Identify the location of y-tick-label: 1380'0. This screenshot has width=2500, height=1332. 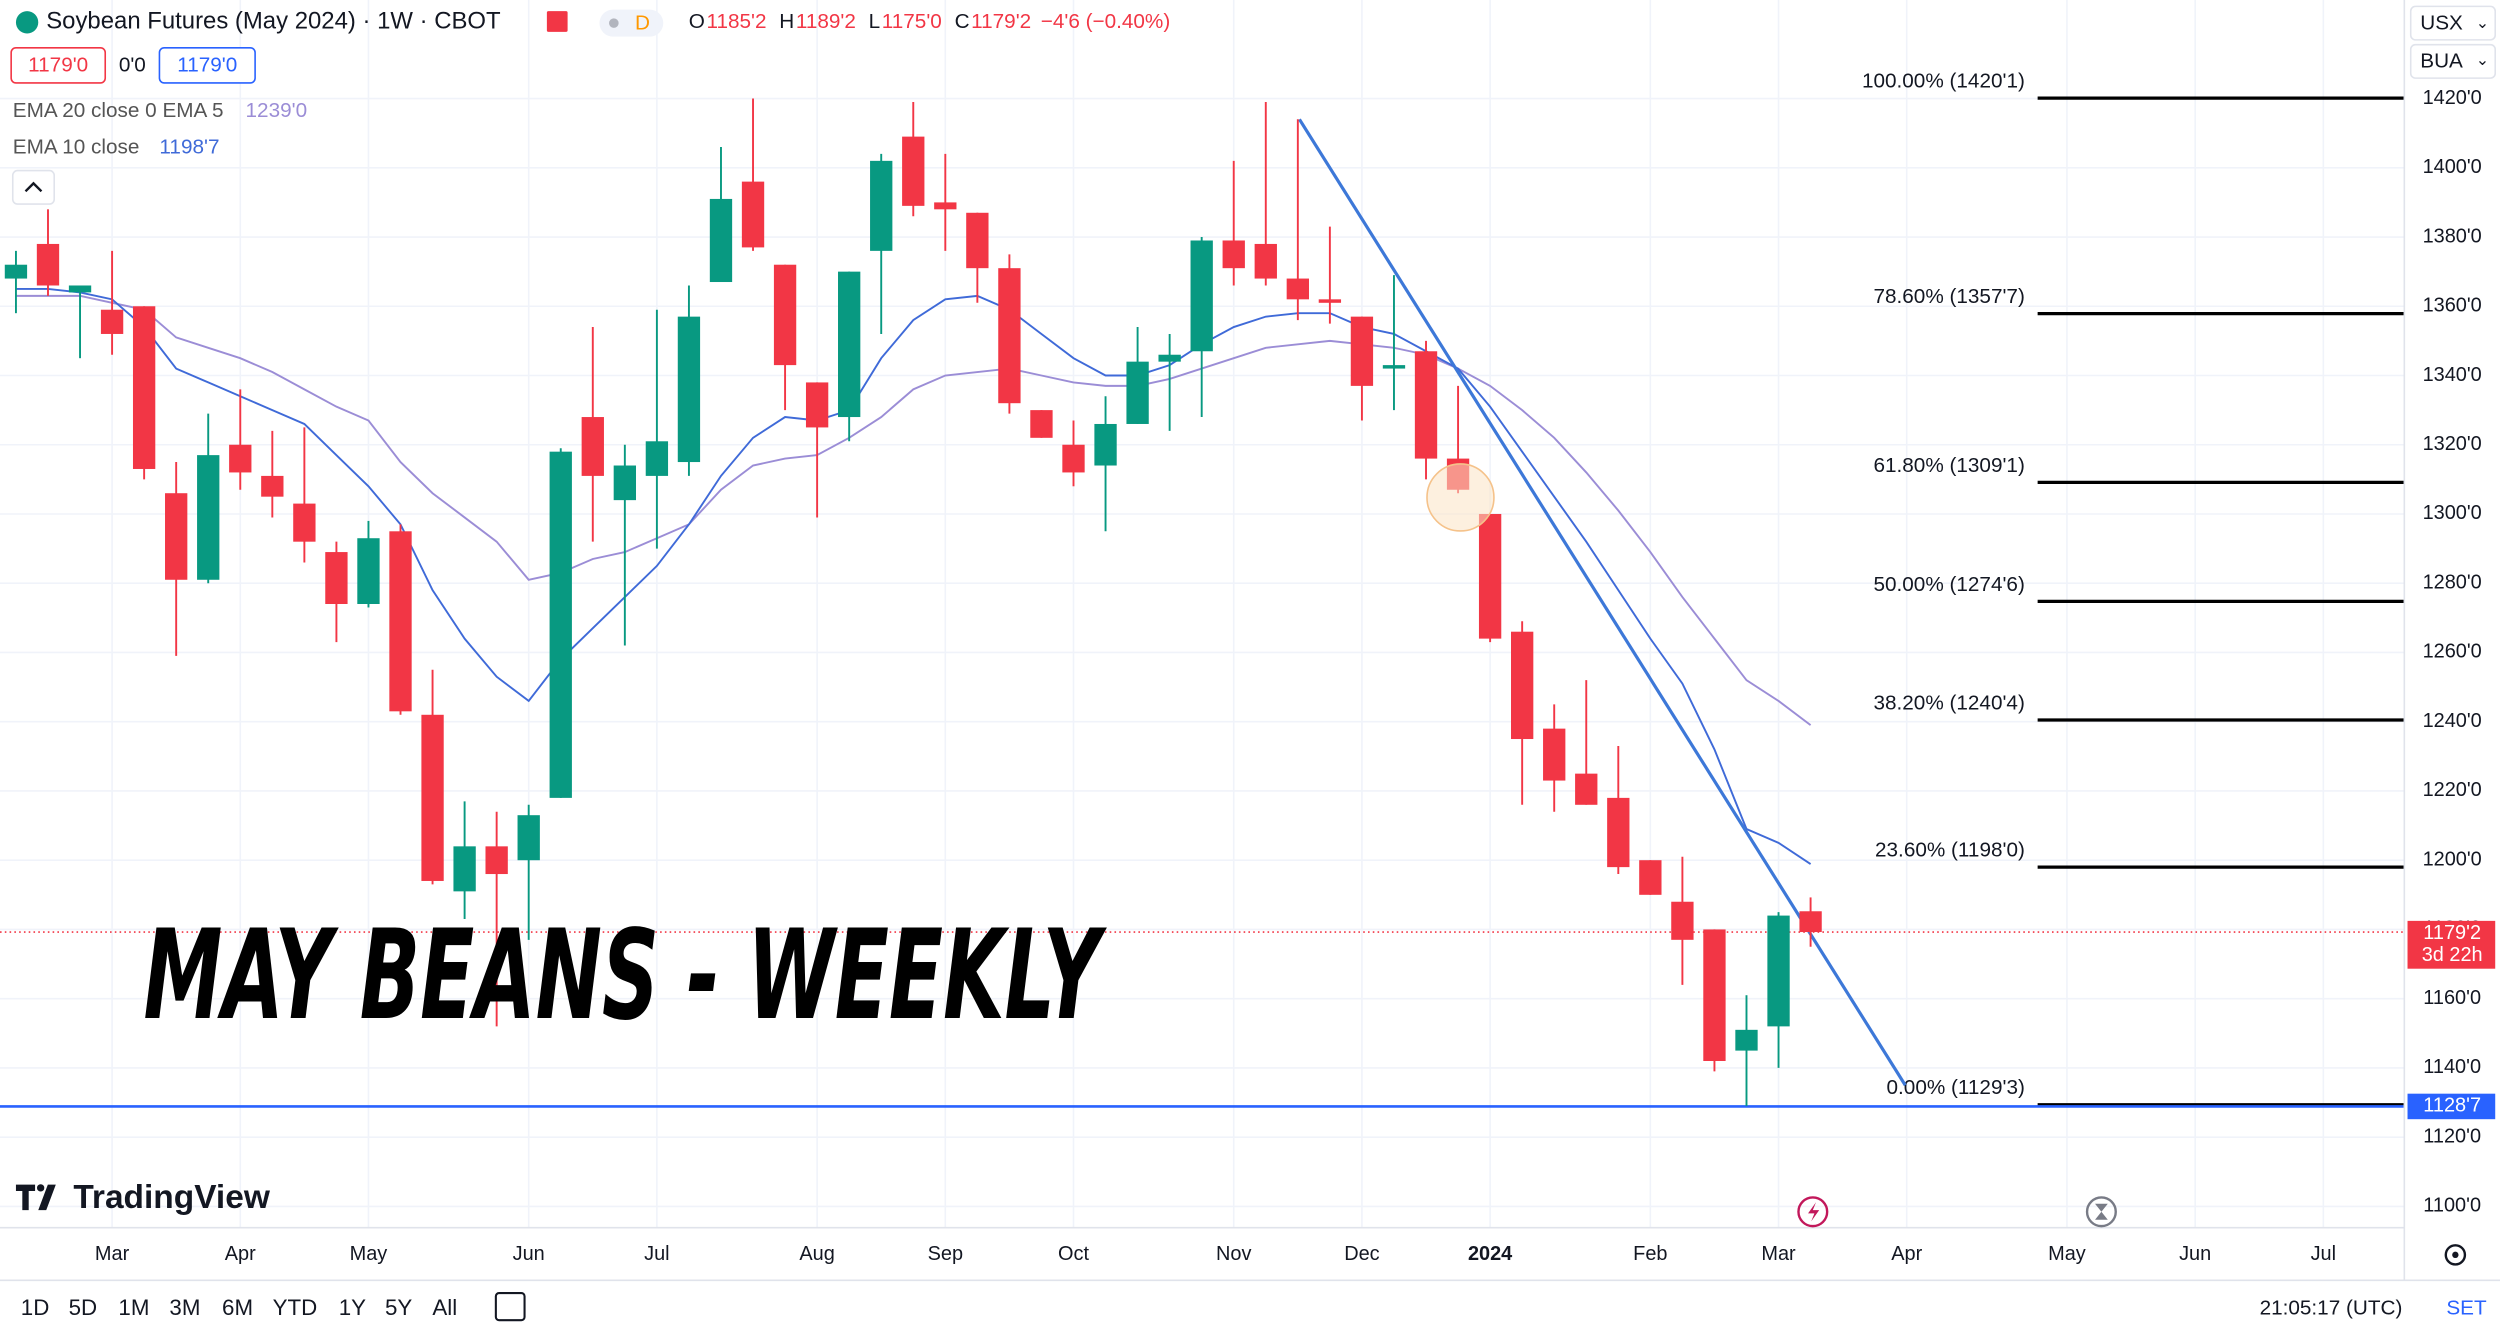
(2452, 236).